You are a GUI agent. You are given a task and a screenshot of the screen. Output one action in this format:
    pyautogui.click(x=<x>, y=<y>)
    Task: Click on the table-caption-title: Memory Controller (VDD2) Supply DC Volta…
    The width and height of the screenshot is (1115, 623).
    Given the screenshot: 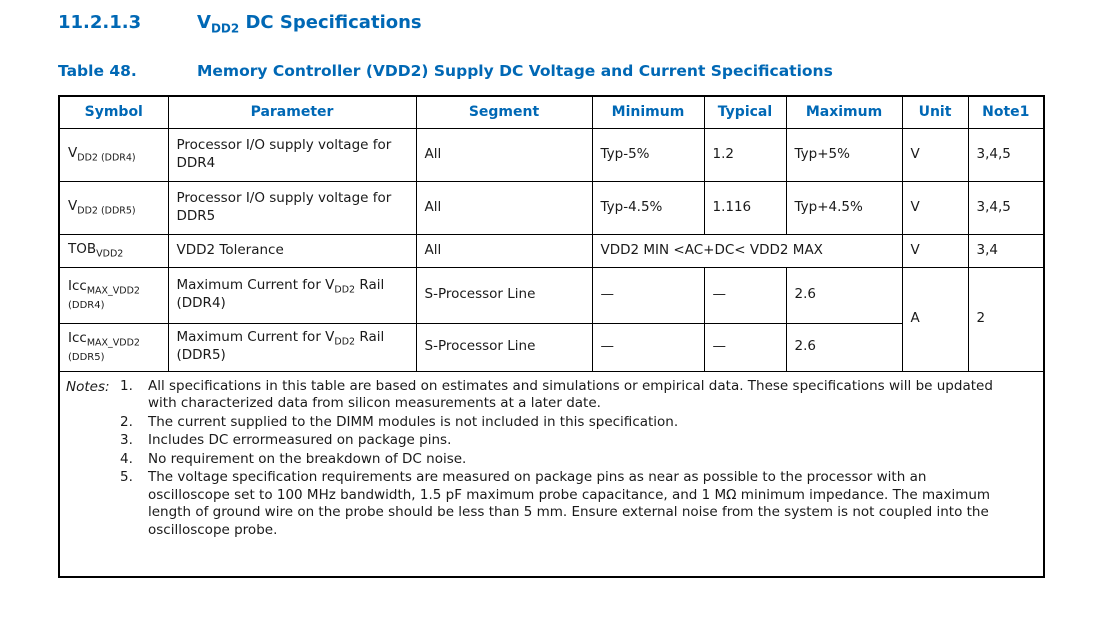 What is the action you would take?
    pyautogui.click(x=515, y=71)
    